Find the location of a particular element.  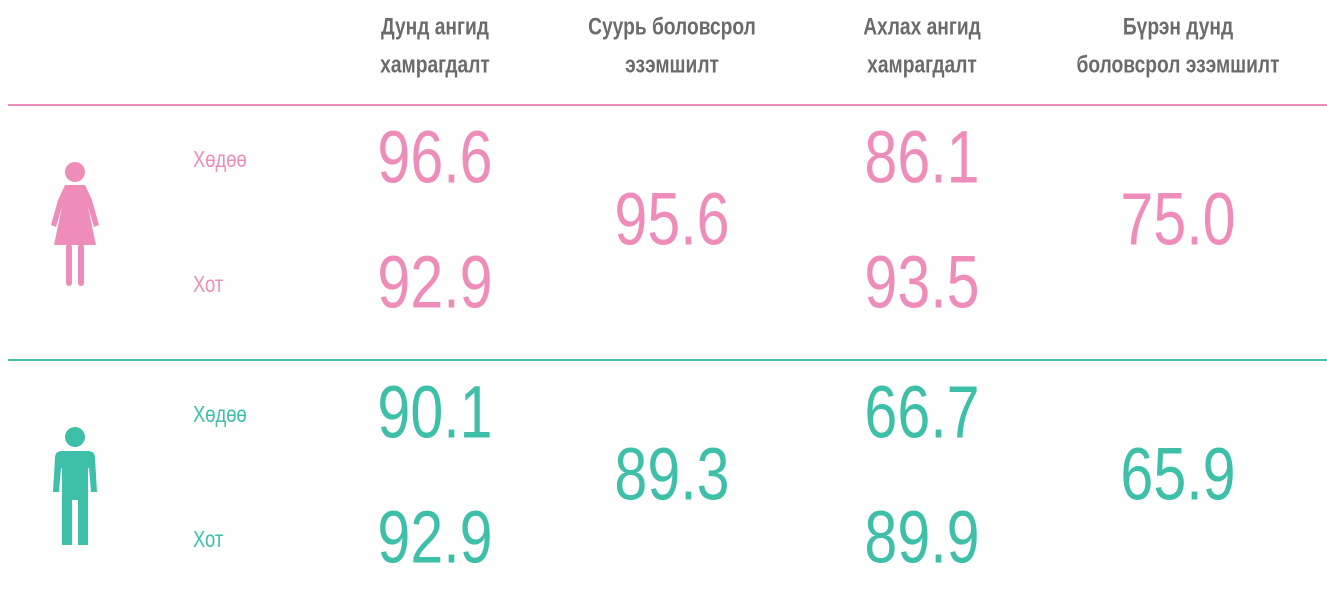

column-header: эзэмшилт is located at coordinates (672, 64).